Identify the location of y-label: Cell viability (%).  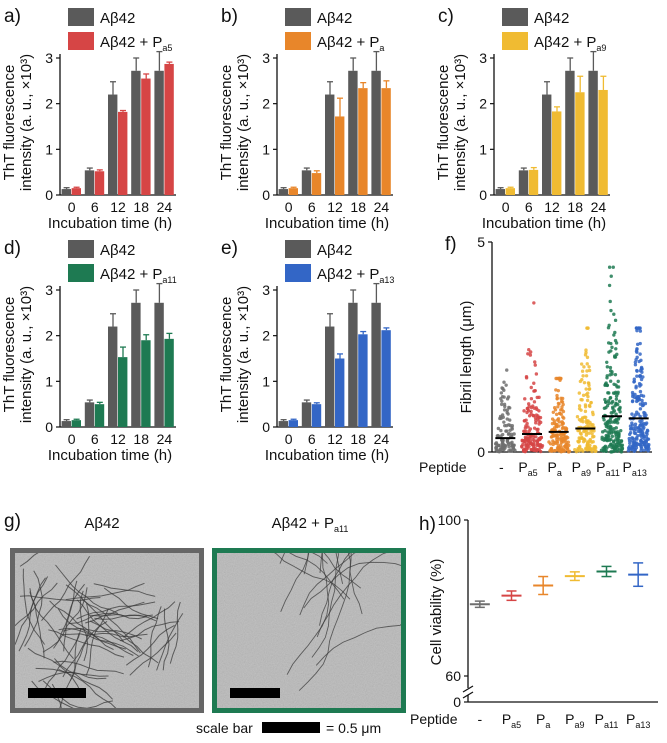
(436, 612).